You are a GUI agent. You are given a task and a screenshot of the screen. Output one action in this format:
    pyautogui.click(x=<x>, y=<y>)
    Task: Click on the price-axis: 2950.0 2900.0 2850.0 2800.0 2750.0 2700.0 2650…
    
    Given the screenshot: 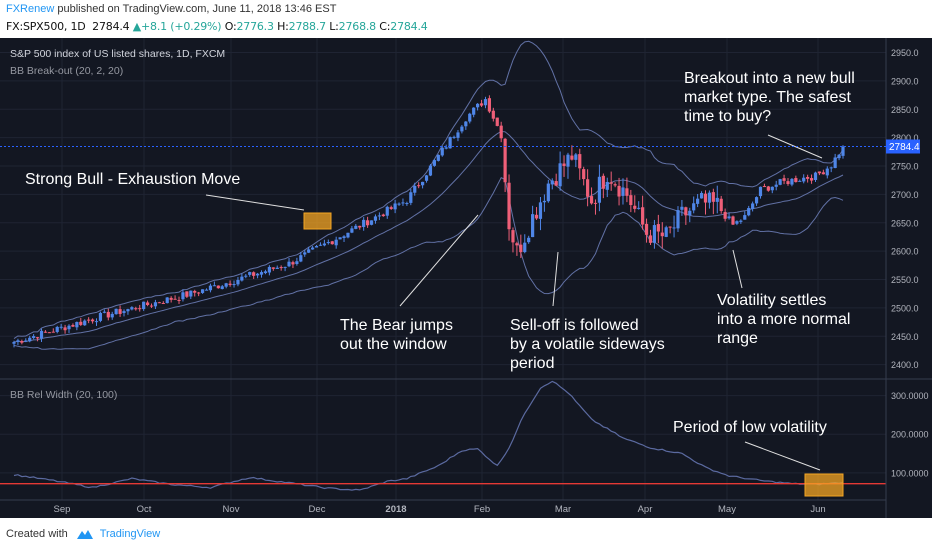 What is the action you would take?
    pyautogui.click(x=905, y=209)
    